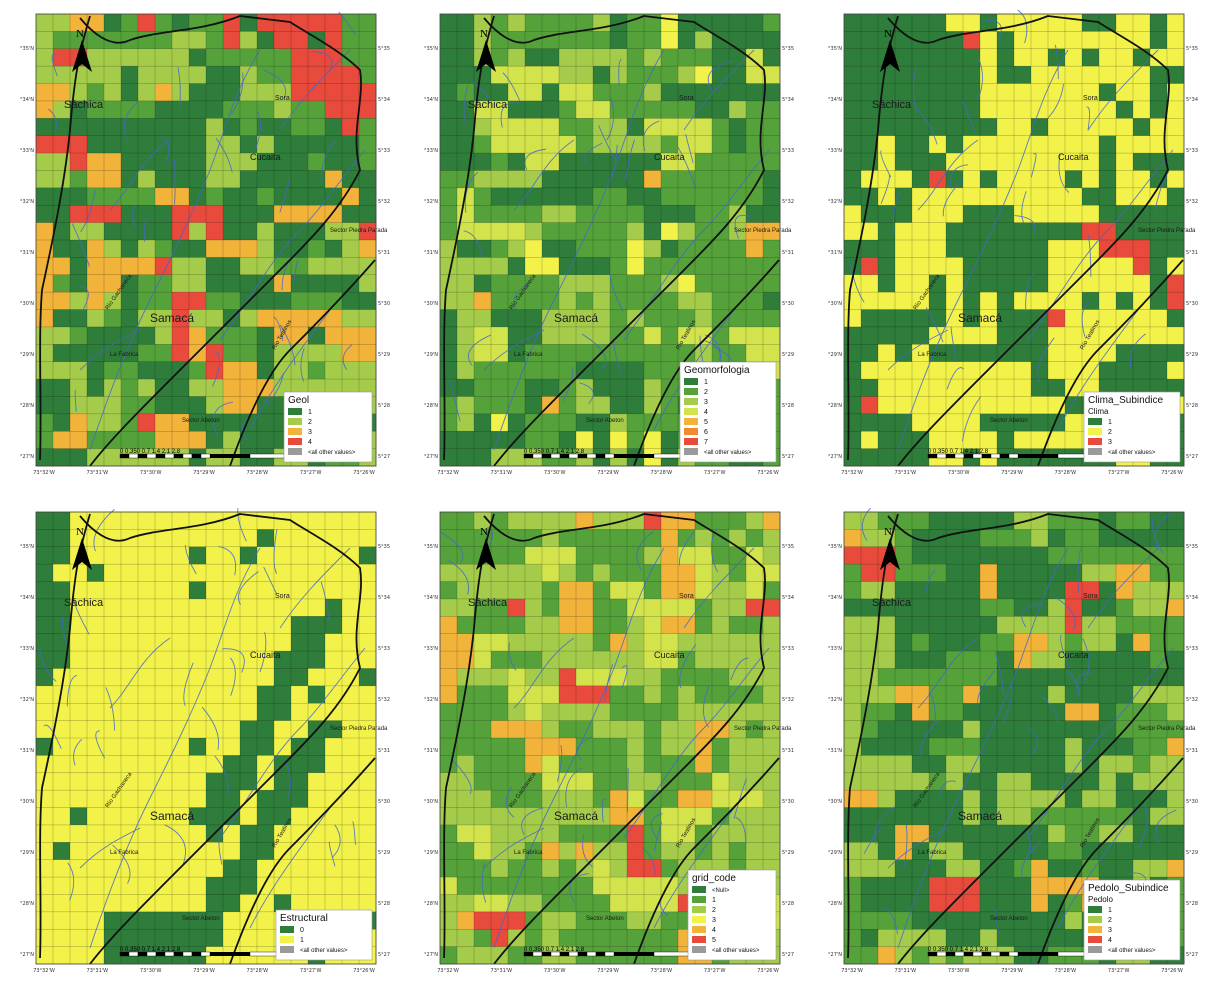  Describe the element at coordinates (298, 400) in the screenshot. I see `legend-title: Geol` at that location.